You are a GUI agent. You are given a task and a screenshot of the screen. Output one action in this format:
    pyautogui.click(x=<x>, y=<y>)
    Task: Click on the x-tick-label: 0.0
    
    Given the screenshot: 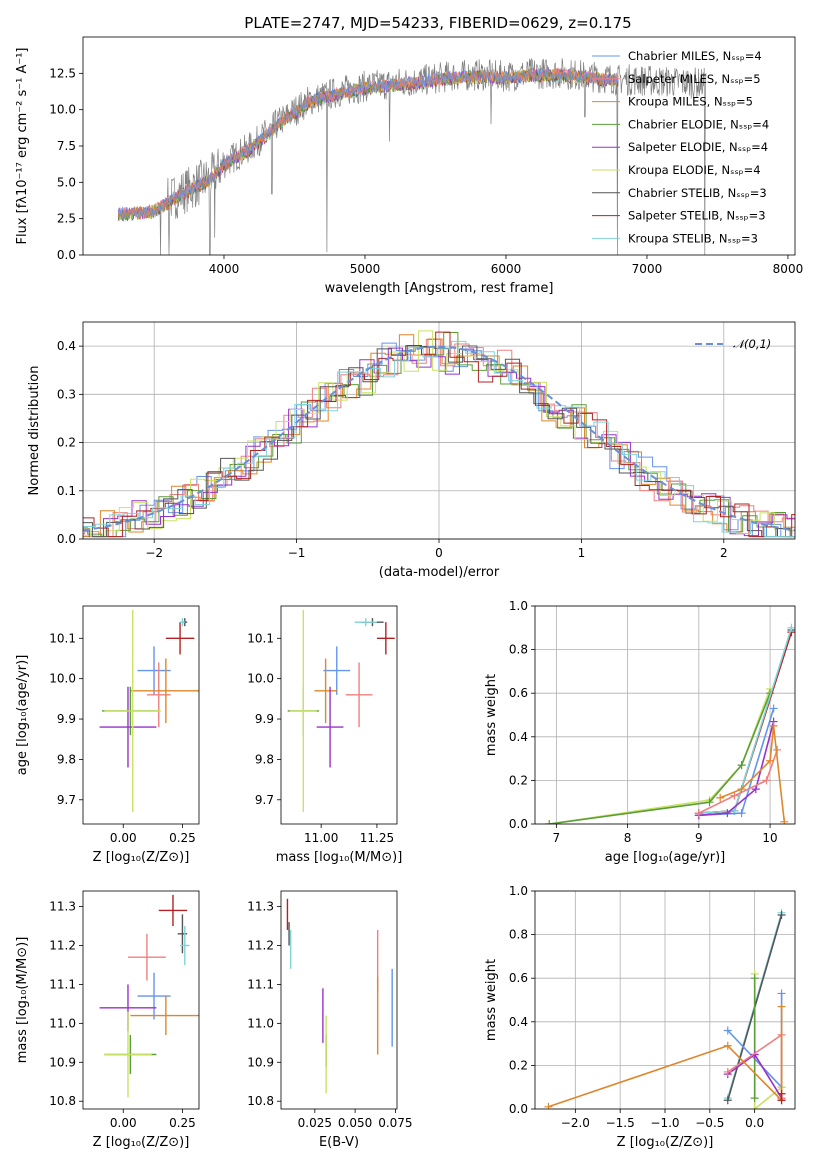 What is the action you would take?
    pyautogui.click(x=754, y=1123)
    